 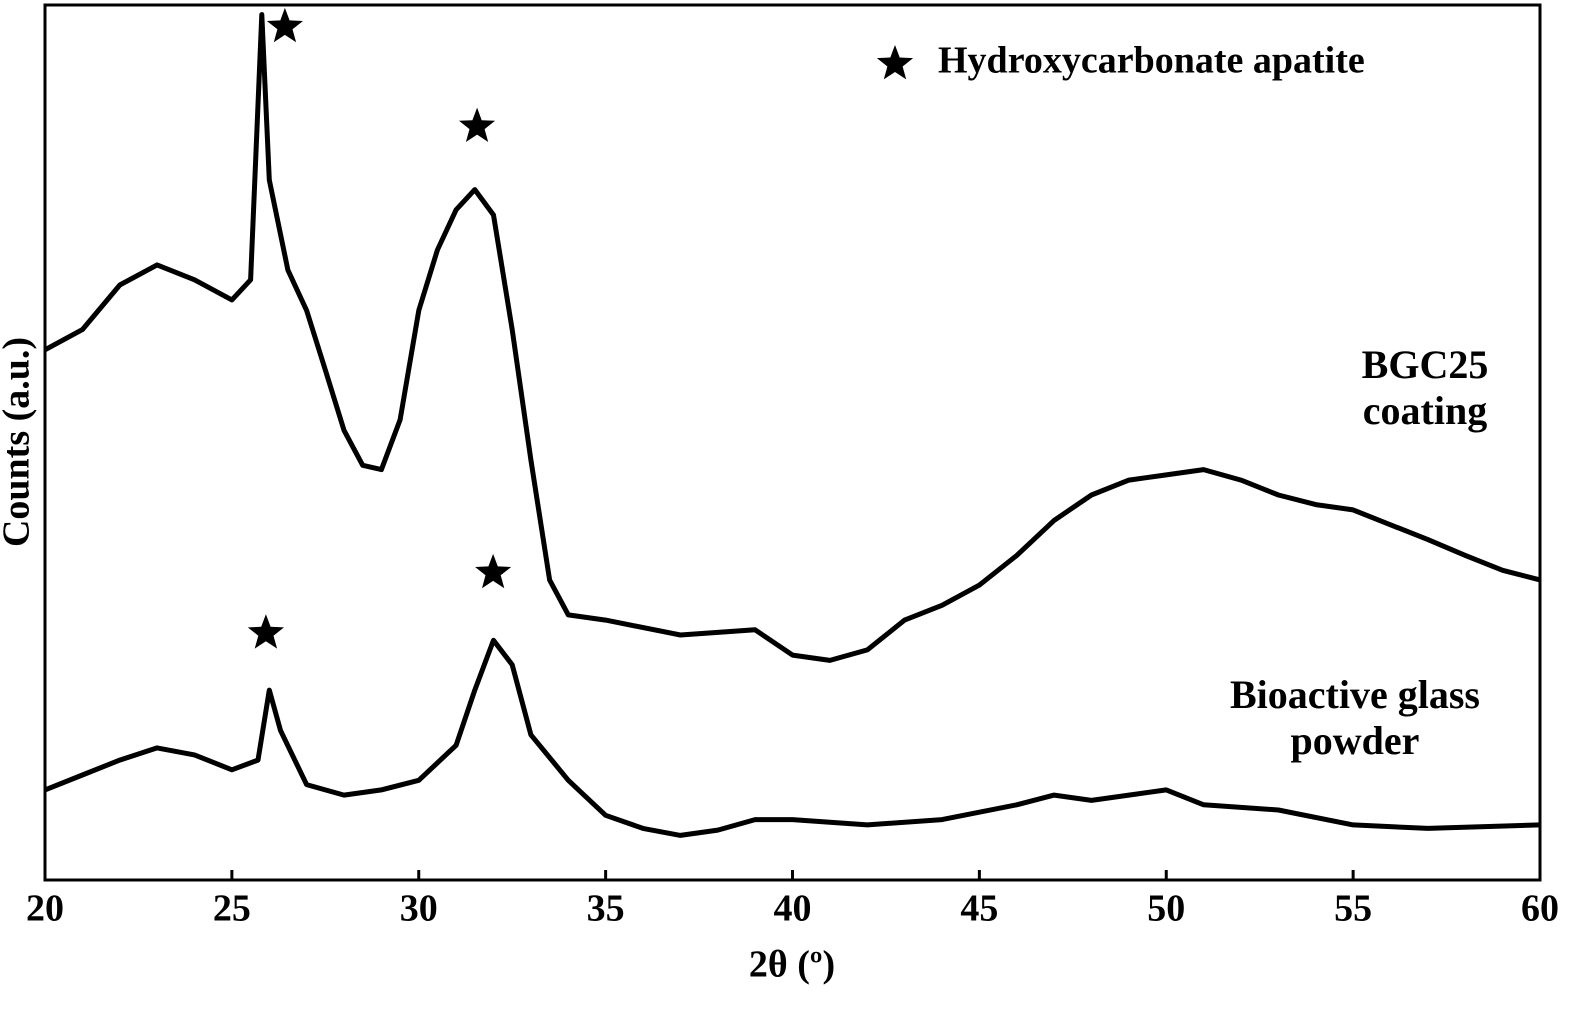 What do you see at coordinates (45, 909) in the screenshot?
I see `x-tick-label: 20` at bounding box center [45, 909].